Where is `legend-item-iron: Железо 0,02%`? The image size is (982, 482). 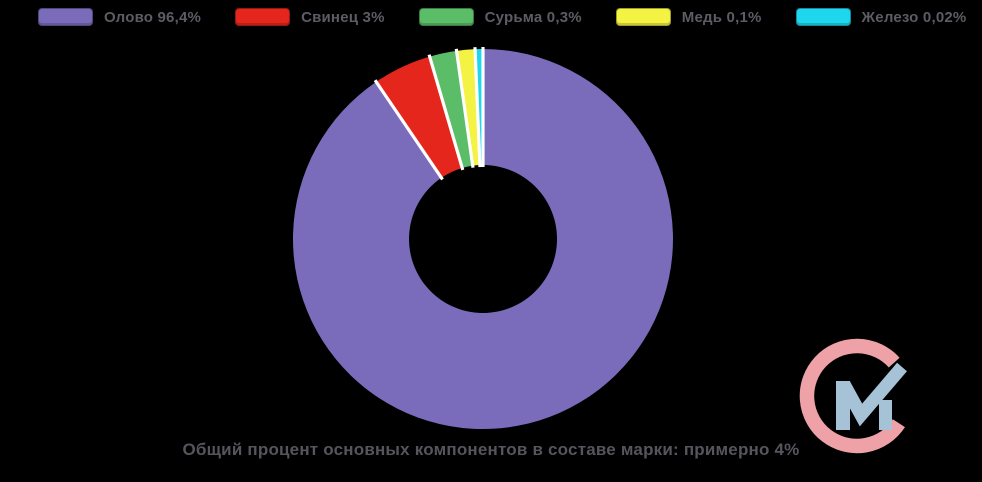
legend-item-iron: Железо 0,02% is located at coordinates (881, 17).